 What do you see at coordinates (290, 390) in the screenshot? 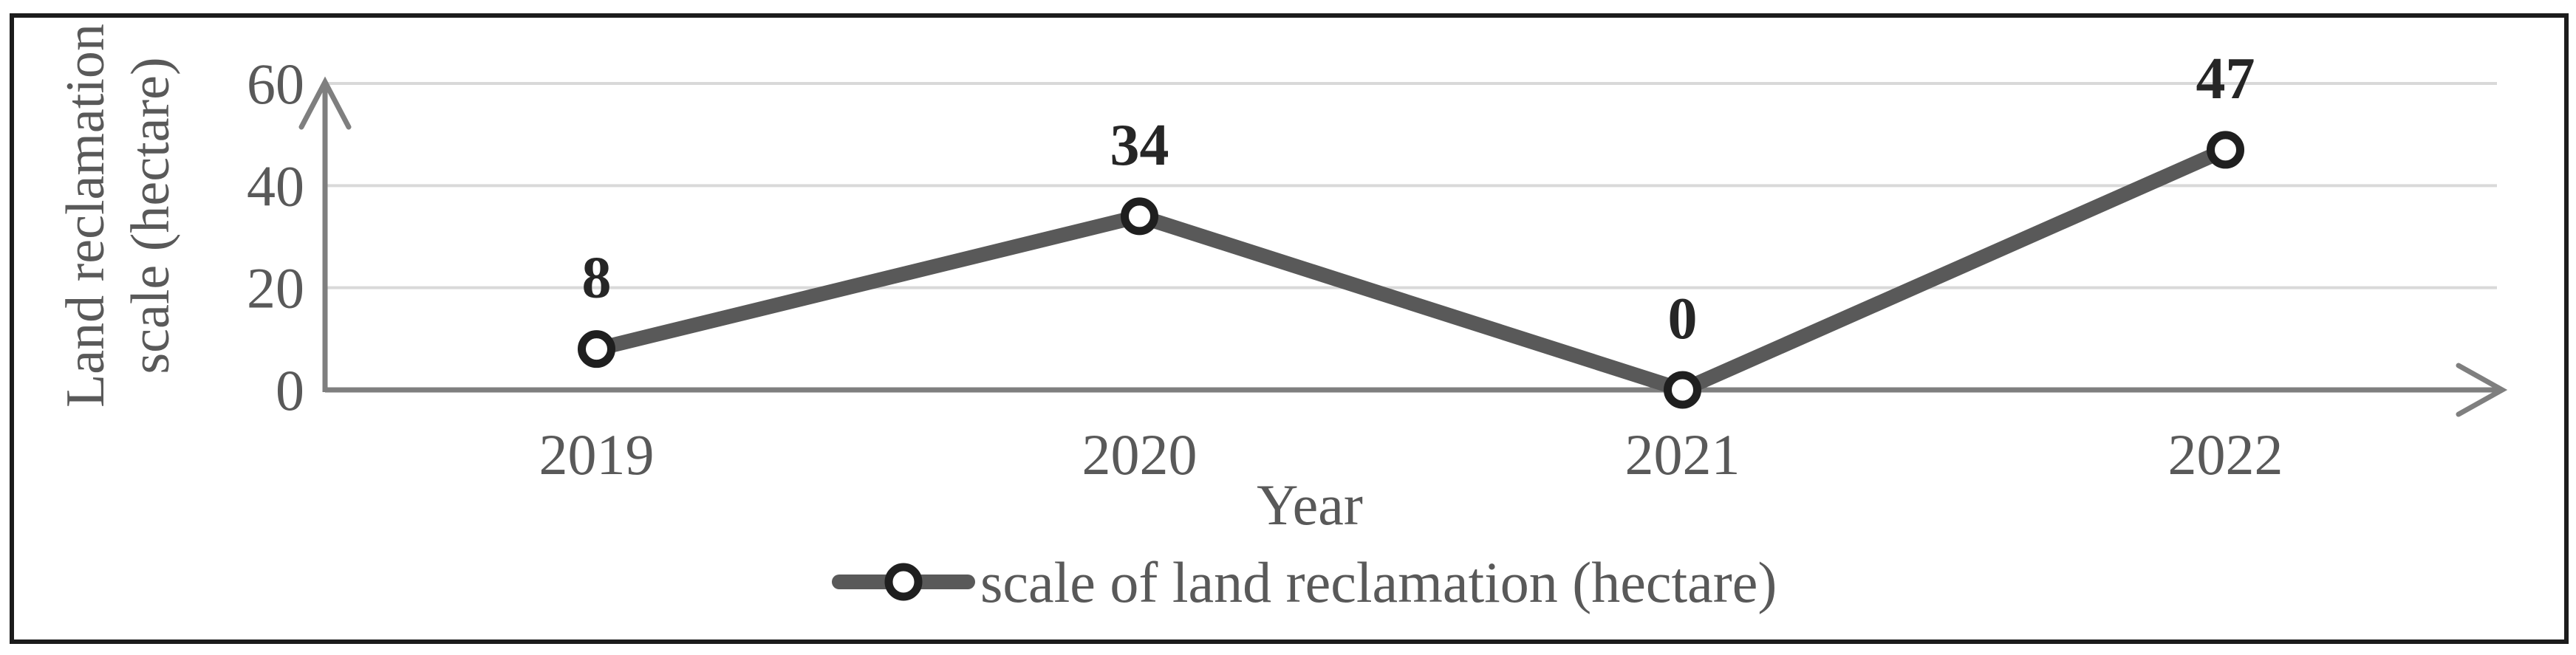
I see `y-tick-label-0: 0` at bounding box center [290, 390].